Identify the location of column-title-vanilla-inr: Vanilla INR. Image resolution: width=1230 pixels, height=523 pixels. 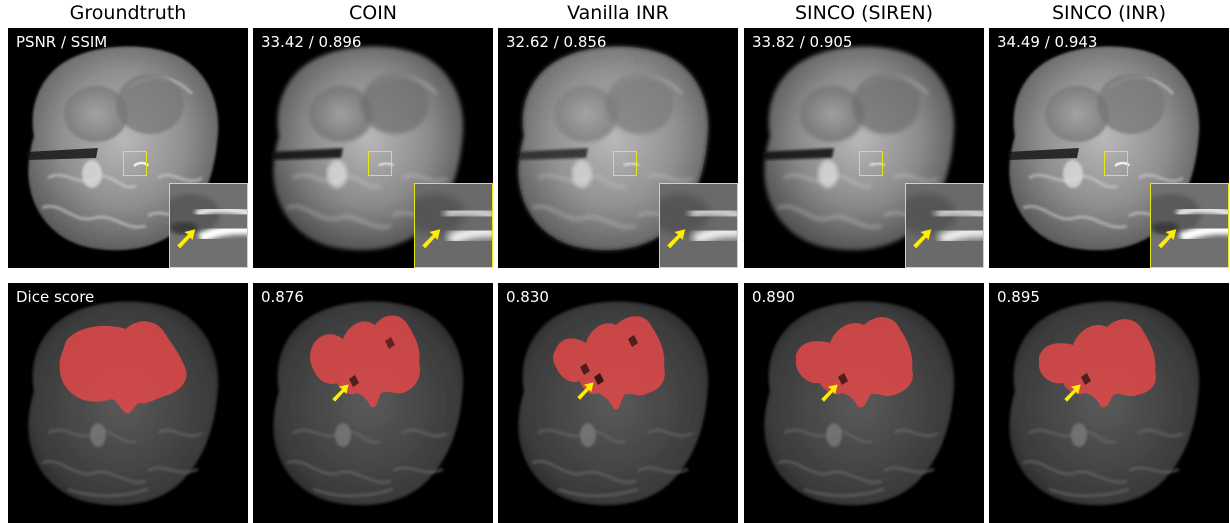
(618, 13).